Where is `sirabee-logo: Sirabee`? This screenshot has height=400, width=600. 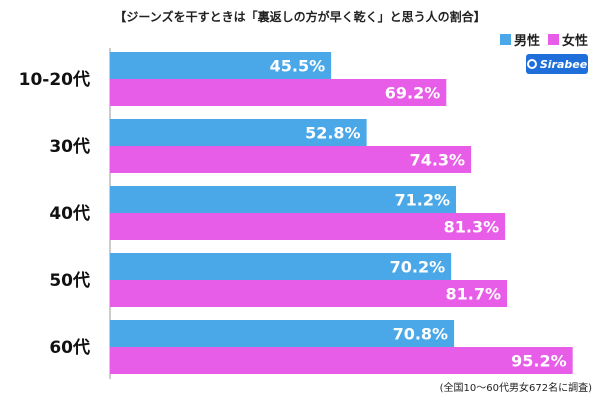
sirabee-logo: Sirabee is located at coordinates (557, 64).